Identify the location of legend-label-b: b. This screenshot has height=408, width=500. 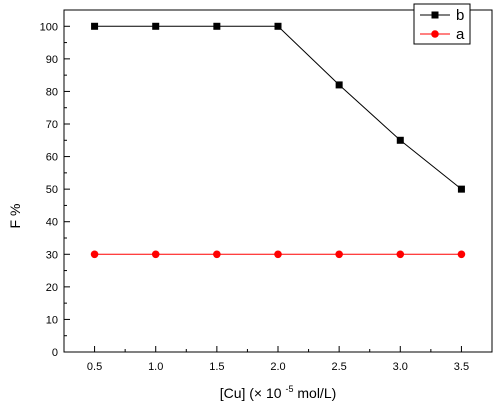
(460, 15).